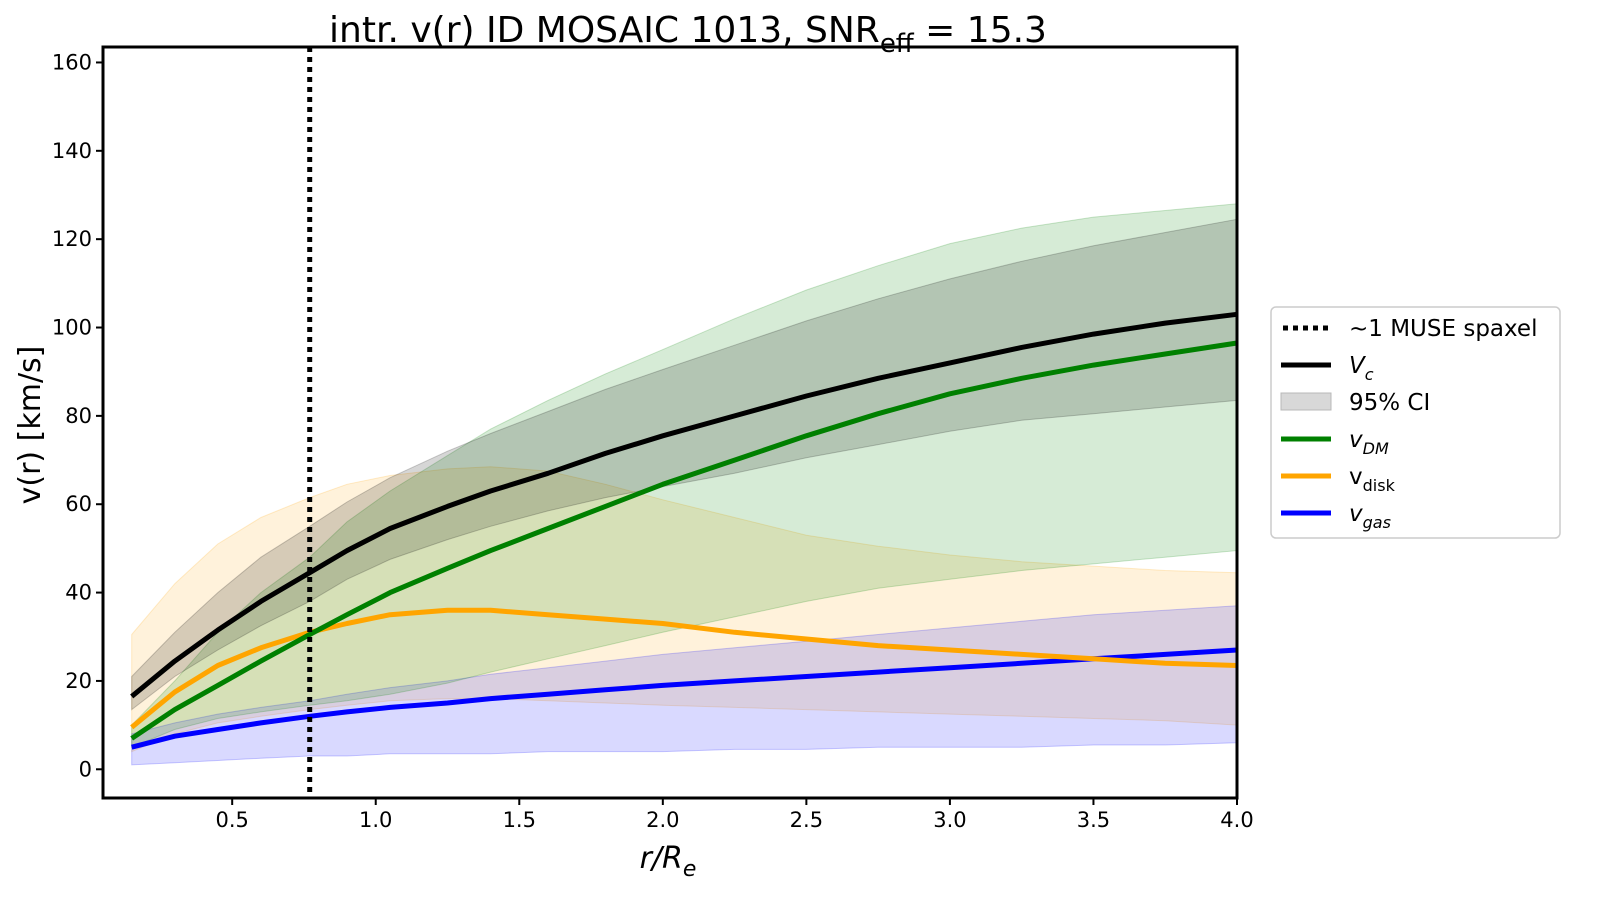 The image size is (1609, 903). Describe the element at coordinates (1369, 442) in the screenshot. I see `legend-label: vDM` at that location.